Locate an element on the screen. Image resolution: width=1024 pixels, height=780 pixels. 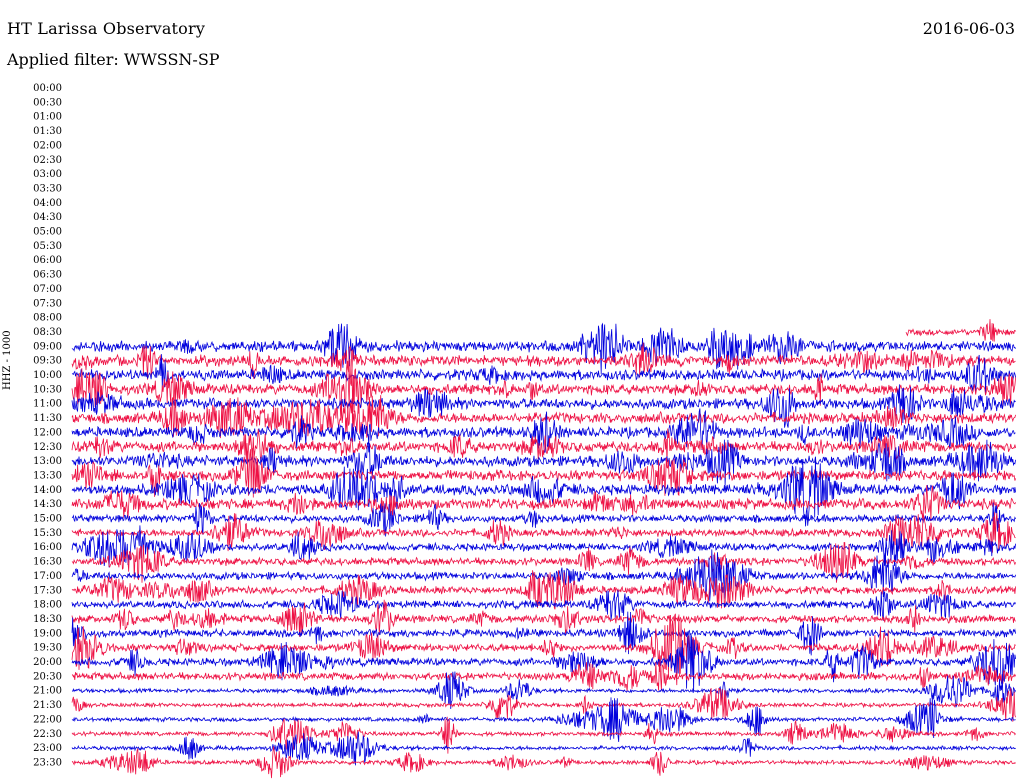
time-tick-label: 18:00 is located at coordinates (47, 605).